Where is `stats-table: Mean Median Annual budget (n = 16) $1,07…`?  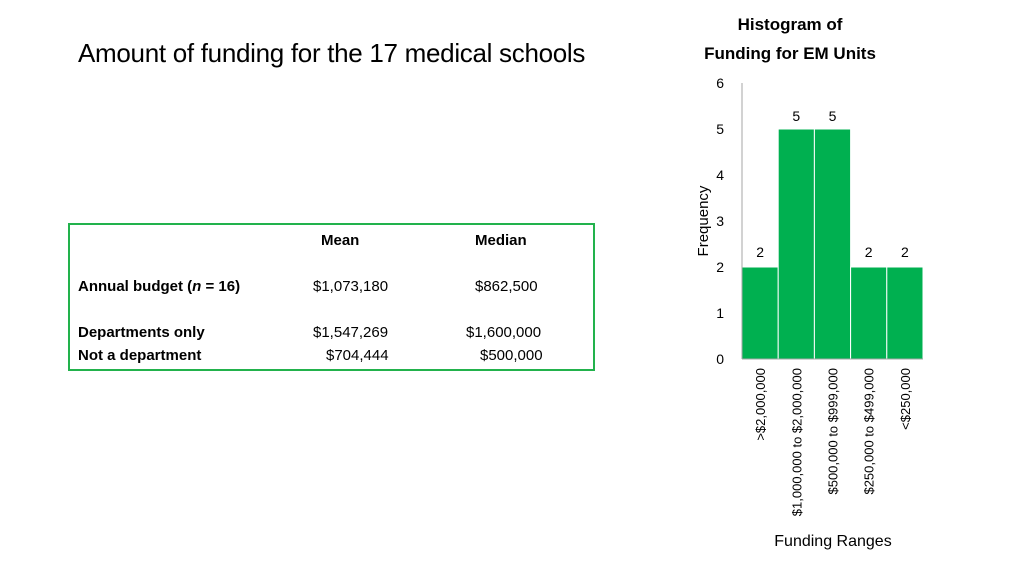
stats-table: Mean Median Annual budget (n = 16) $1,07… is located at coordinates (331, 297).